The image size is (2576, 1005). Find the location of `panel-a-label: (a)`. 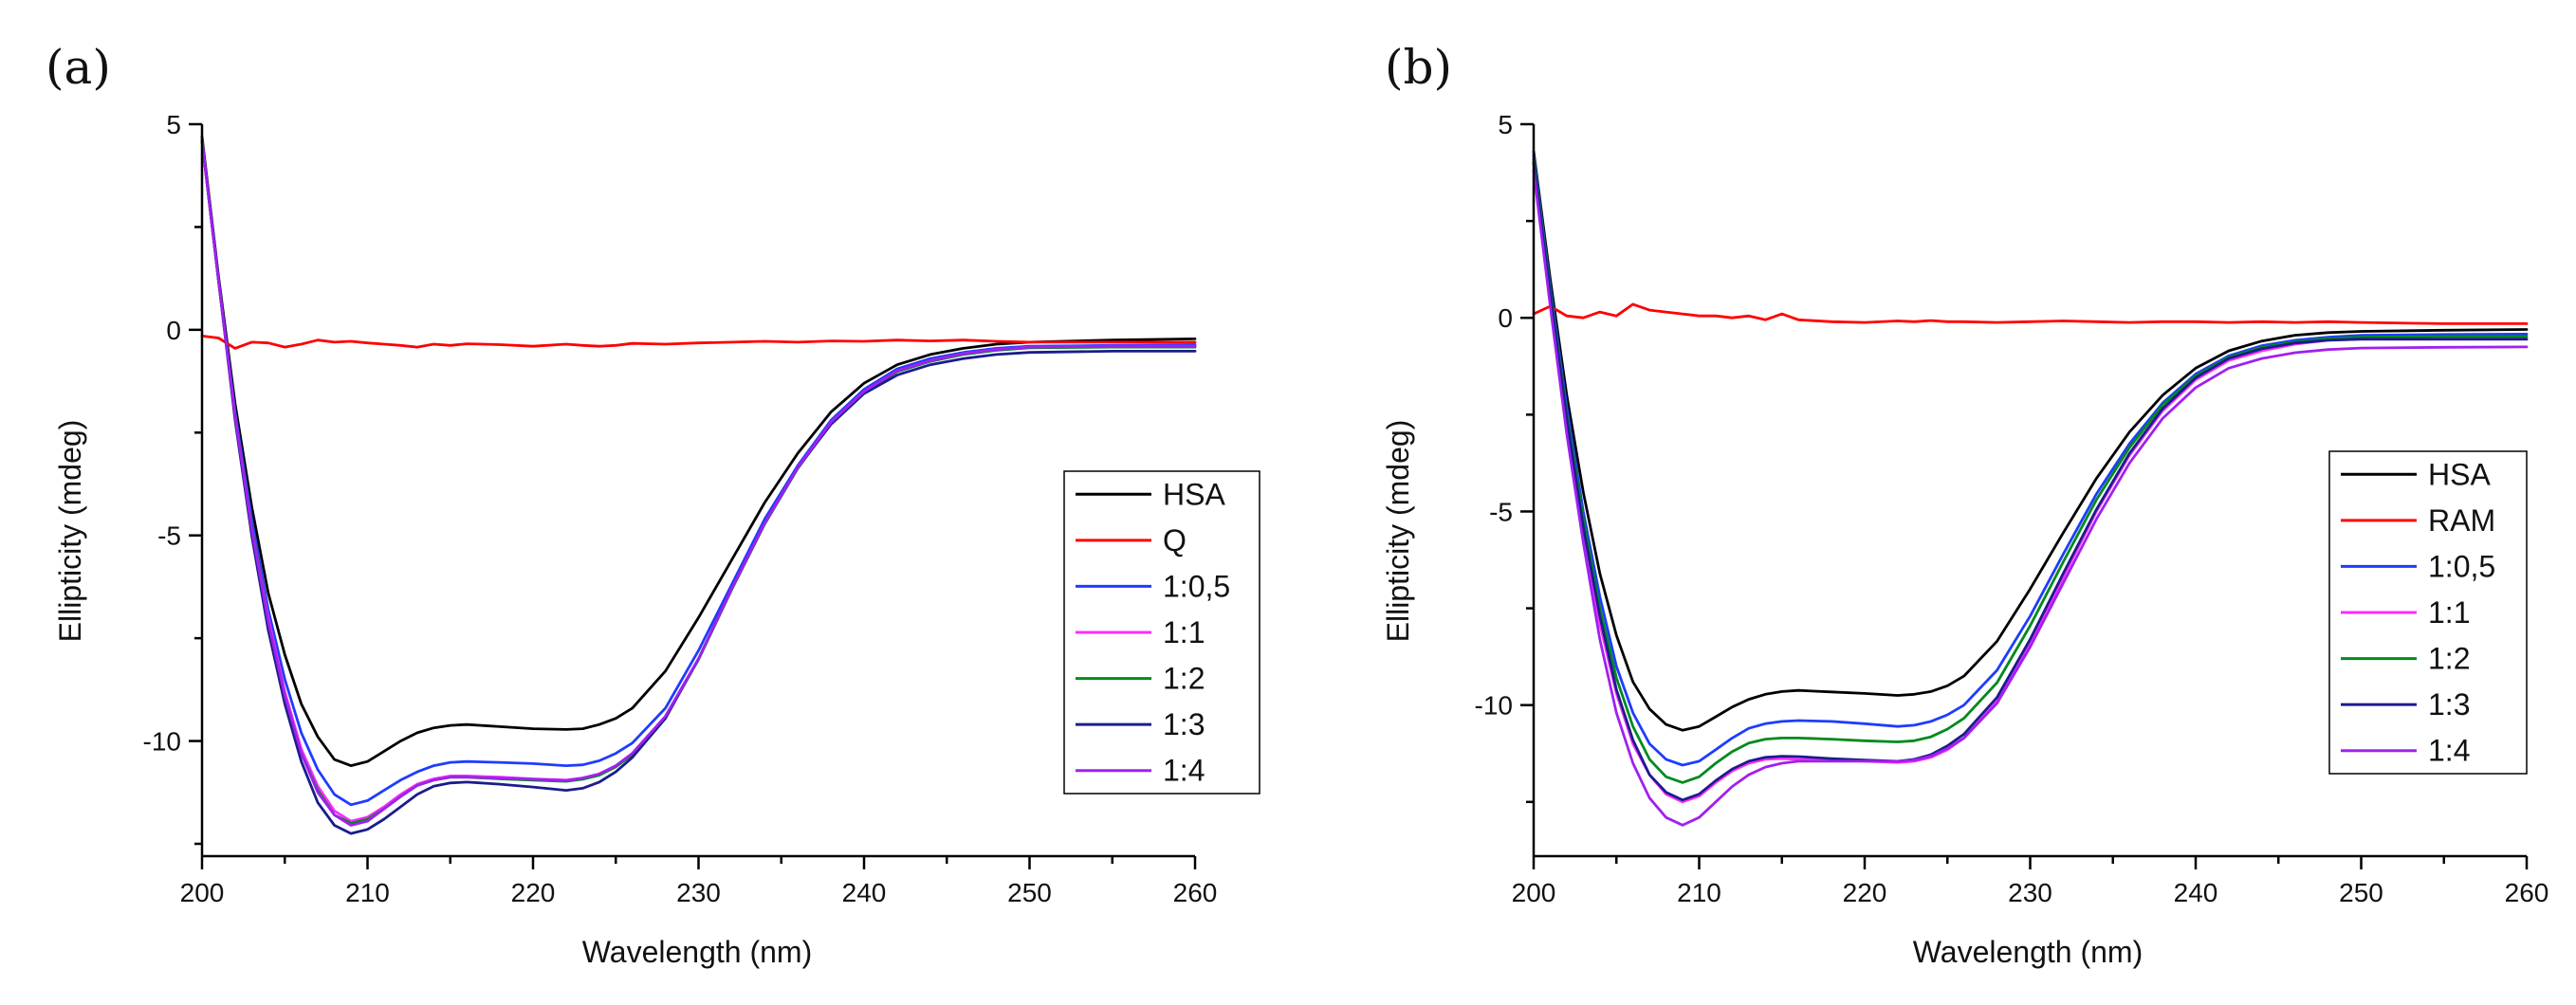

panel-a-label: (a) is located at coordinates (78, 67).